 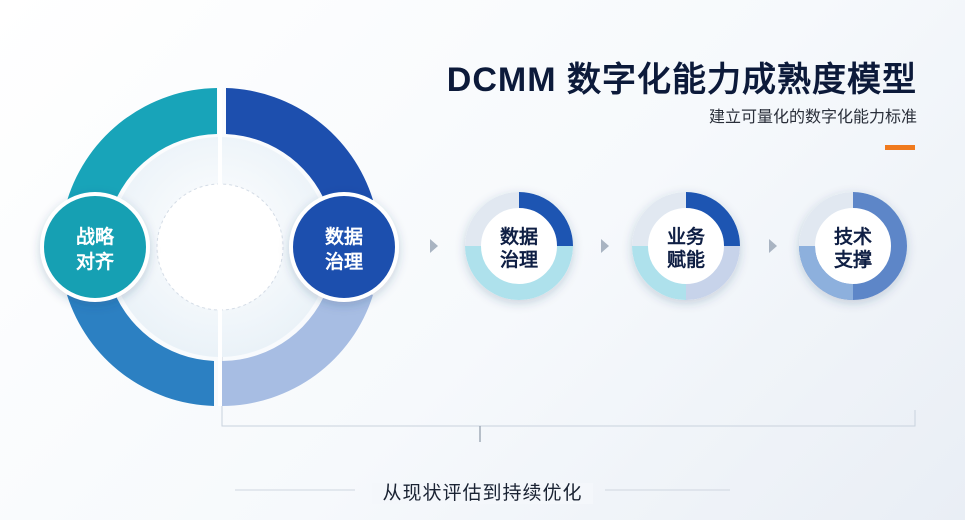 What do you see at coordinates (852, 259) in the screenshot?
I see `step-3-line-2: 支撑` at bounding box center [852, 259].